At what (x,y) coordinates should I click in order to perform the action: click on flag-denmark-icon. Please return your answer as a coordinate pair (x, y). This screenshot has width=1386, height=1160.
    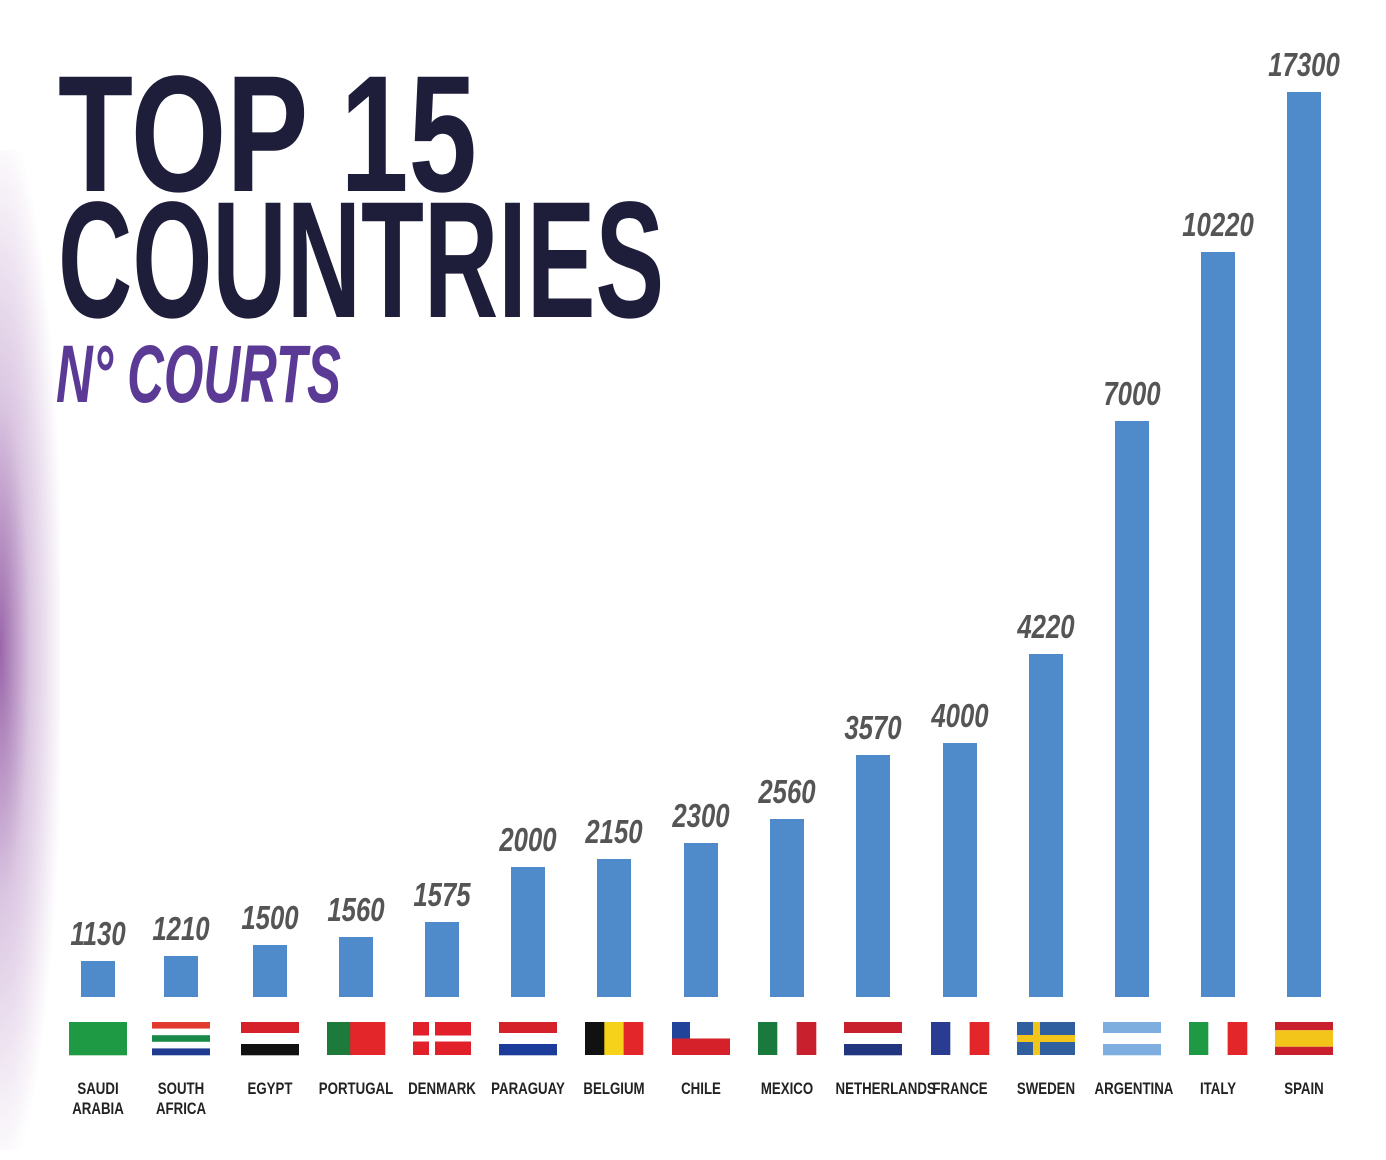
    Looking at the image, I should click on (442, 1038).